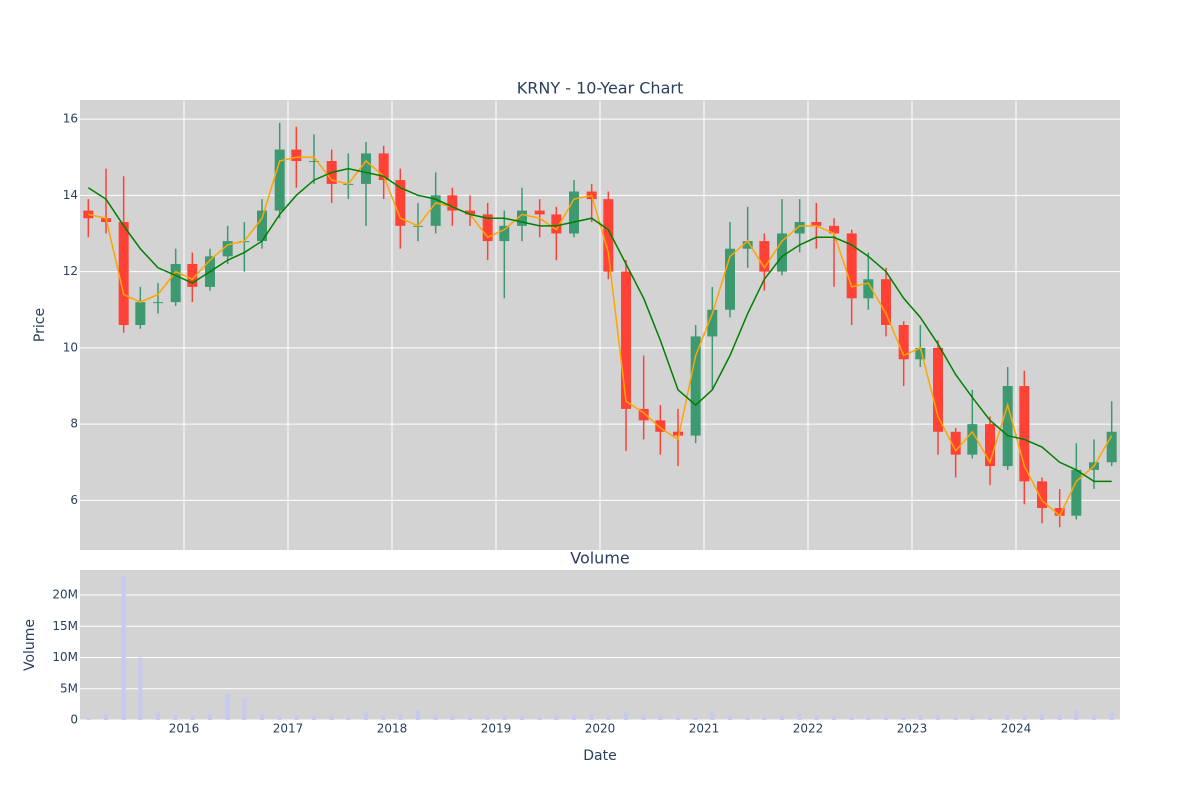 The height and width of the screenshot is (800, 1200). Describe the element at coordinates (1016, 729) in the screenshot. I see `x-tick-label: 2024` at that location.